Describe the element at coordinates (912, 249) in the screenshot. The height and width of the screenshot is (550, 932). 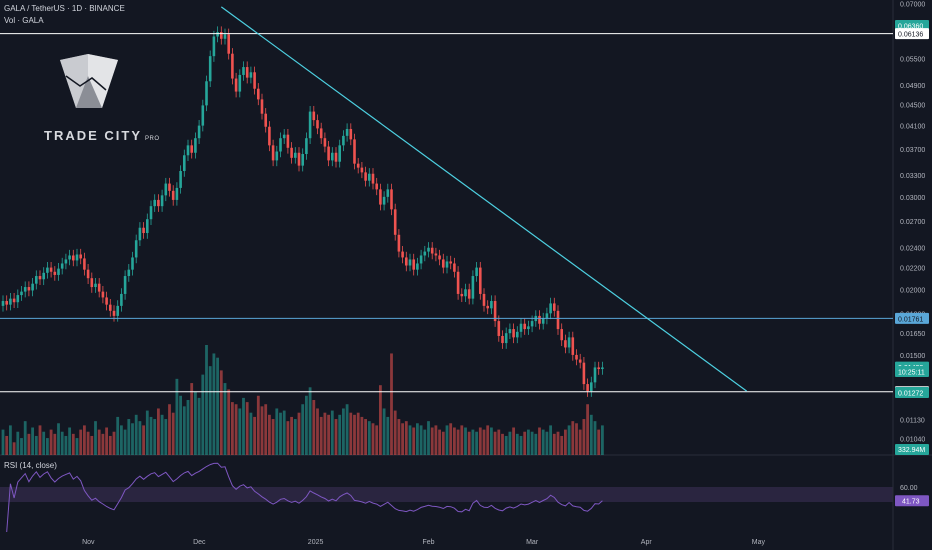
I see `price-tick-label: 0.02400` at that location.